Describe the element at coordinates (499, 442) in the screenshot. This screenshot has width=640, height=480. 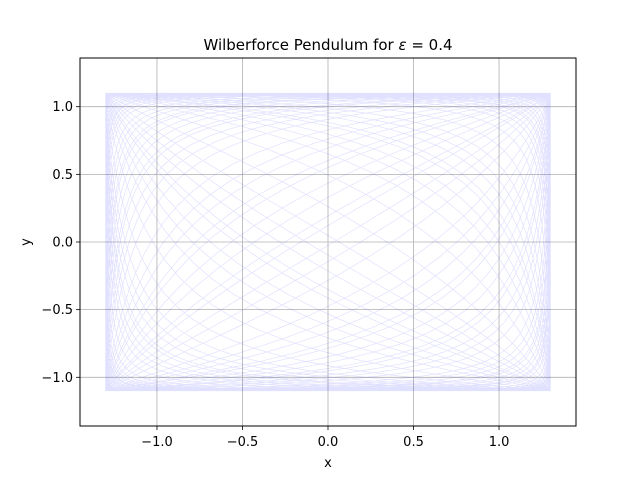
I see `x-tick-label: 1.0` at that location.